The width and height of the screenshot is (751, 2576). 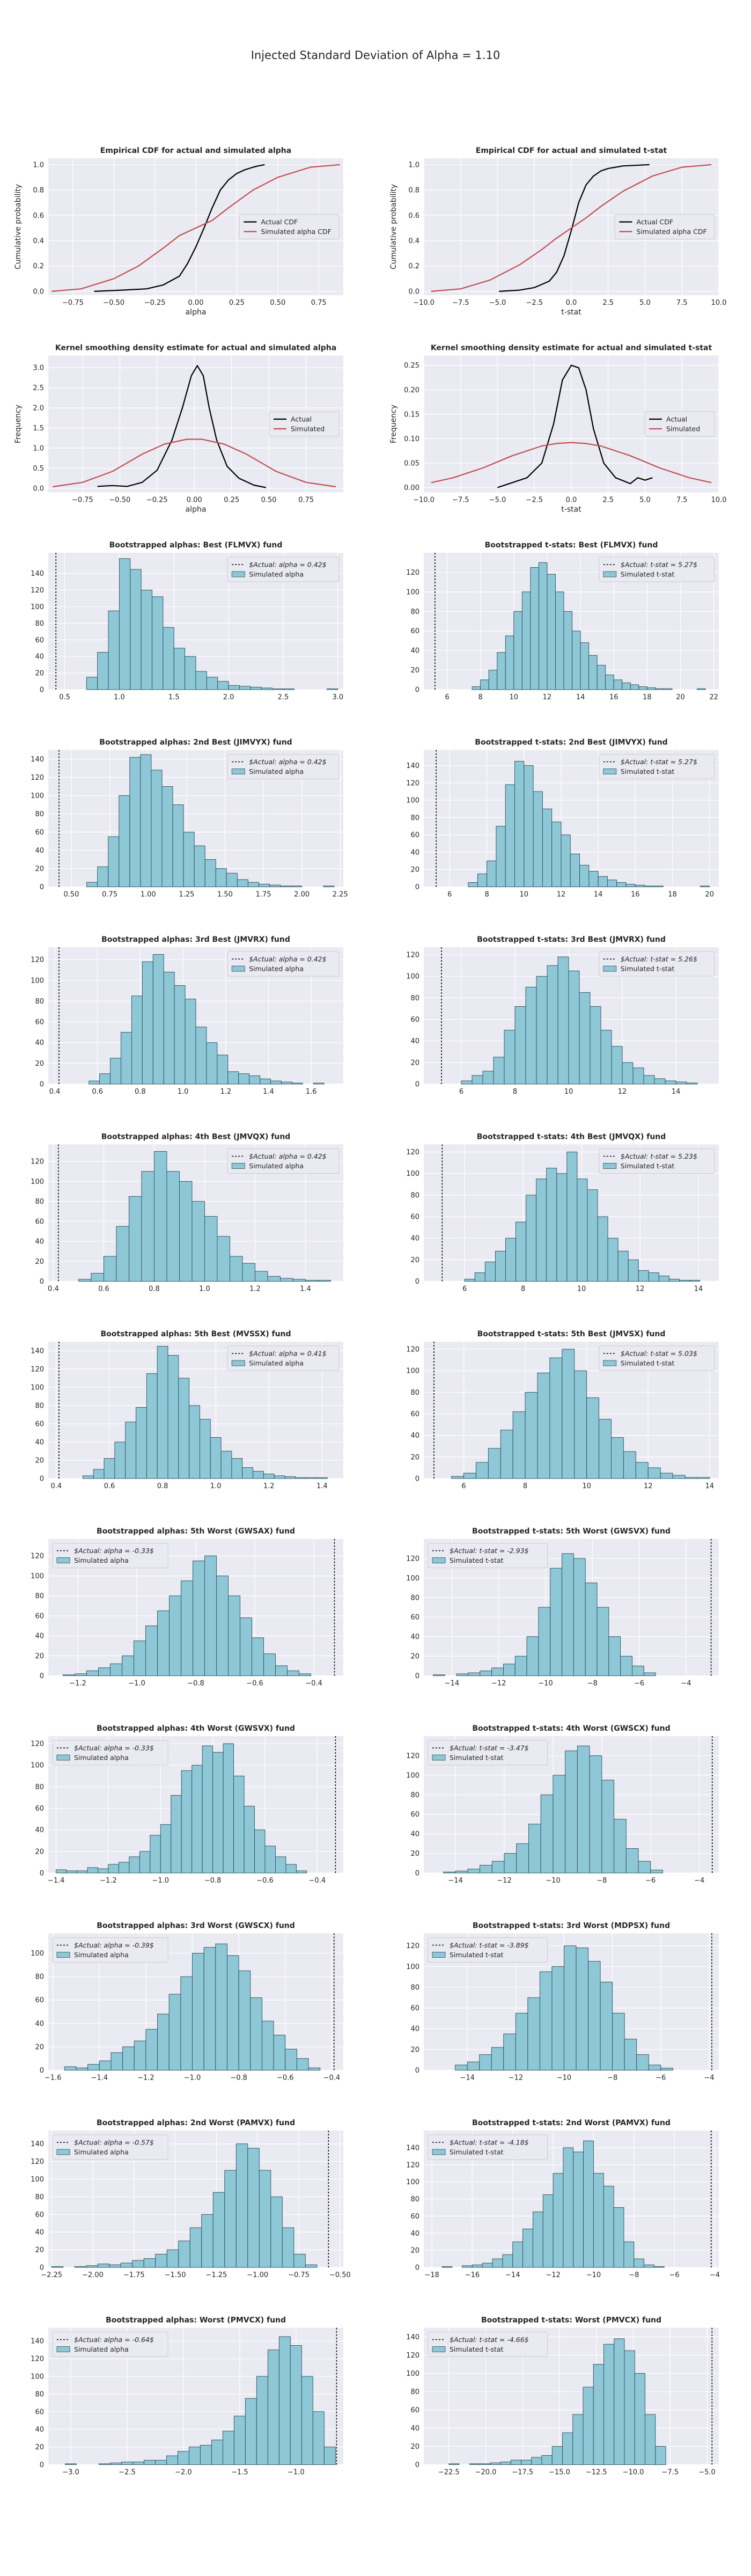 I want to click on x-tick-label: 10, so click(x=581, y=1289).